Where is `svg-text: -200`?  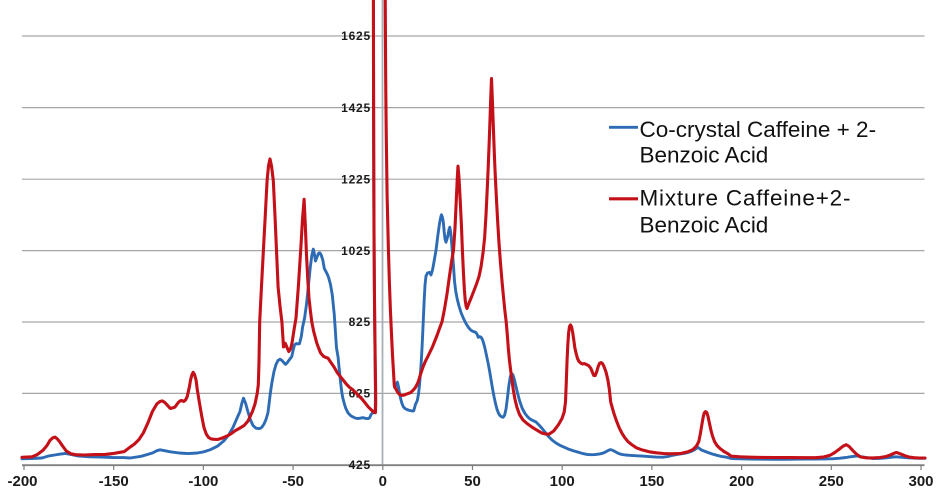
svg-text: -200 is located at coordinates (22, 481).